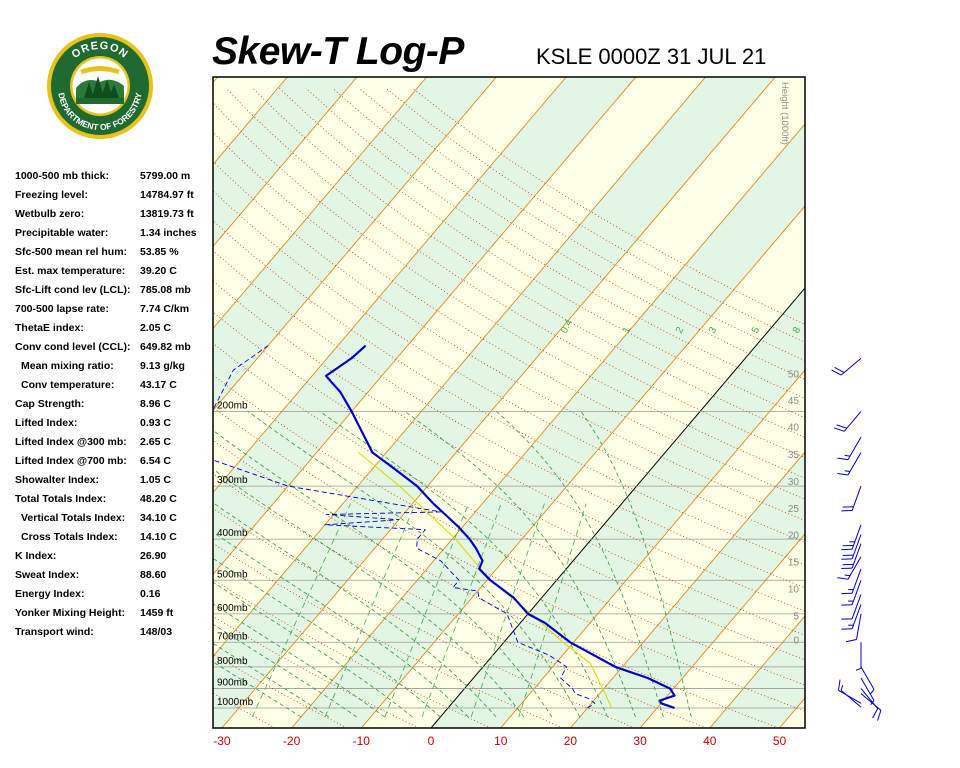  What do you see at coordinates (338, 51) in the screenshot?
I see `chart-title: Skew-T Log-P` at bounding box center [338, 51].